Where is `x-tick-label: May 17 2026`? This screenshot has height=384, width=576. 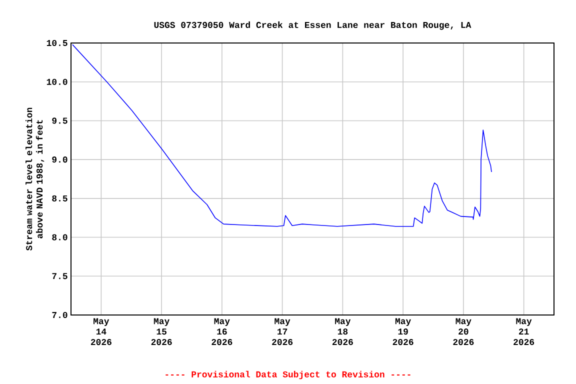 x-tick-label: May 17 2026 is located at coordinates (282, 332).